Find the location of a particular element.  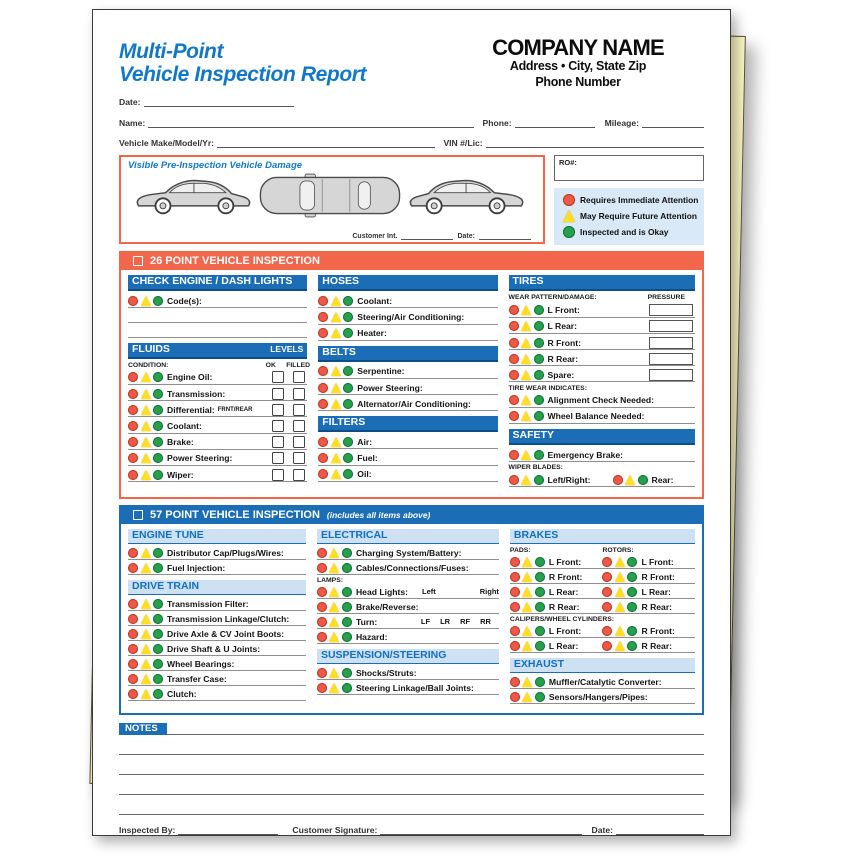

phone-input-line is located at coordinates (554, 123).